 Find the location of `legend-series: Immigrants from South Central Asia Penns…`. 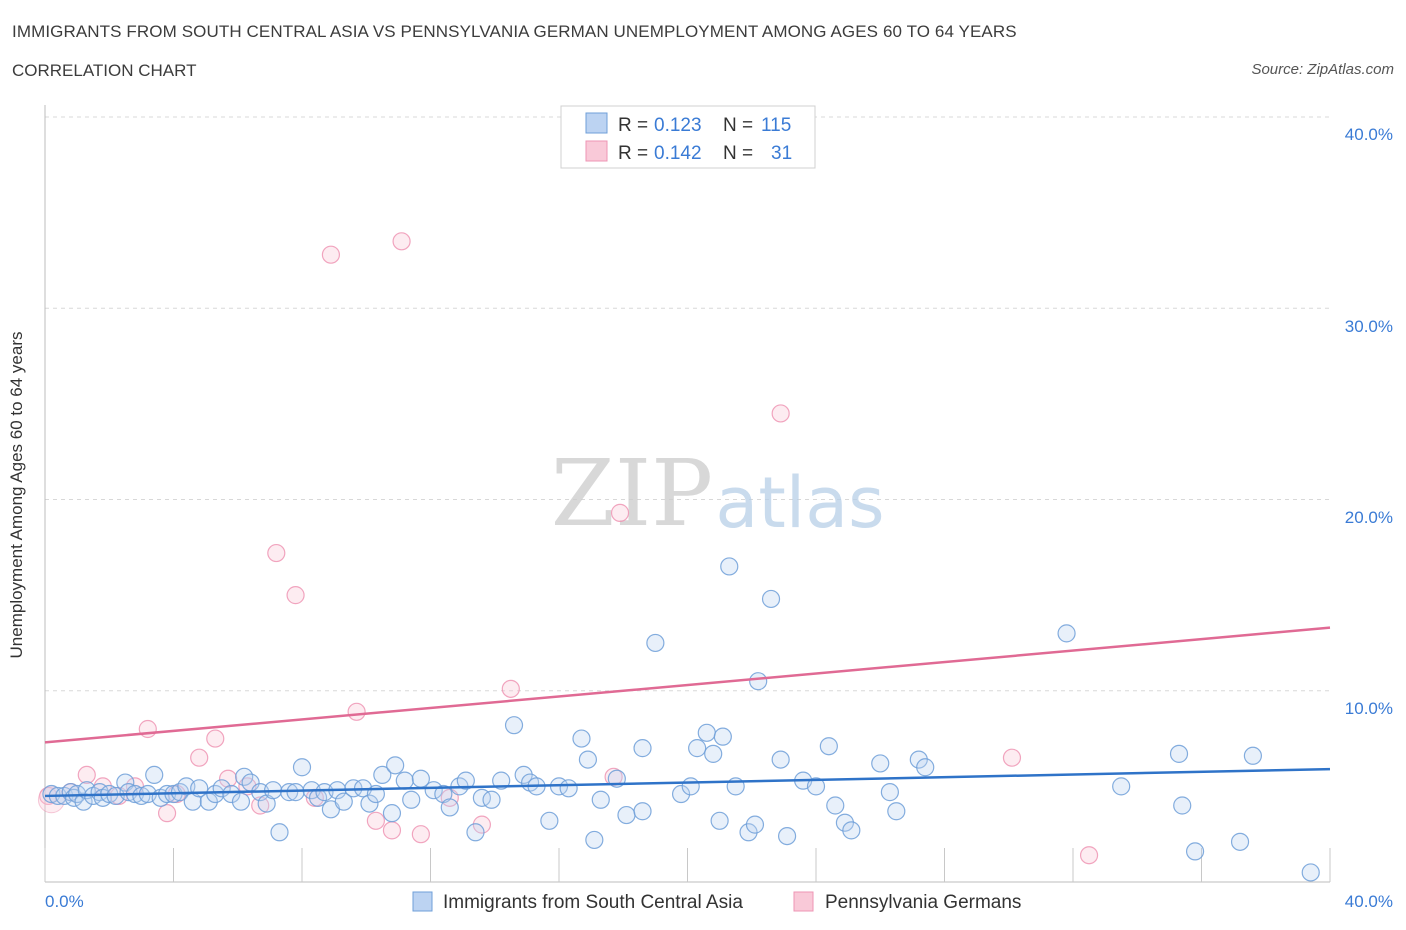

legend-series: Immigrants from South Central Asia Penns… is located at coordinates (716, 902).